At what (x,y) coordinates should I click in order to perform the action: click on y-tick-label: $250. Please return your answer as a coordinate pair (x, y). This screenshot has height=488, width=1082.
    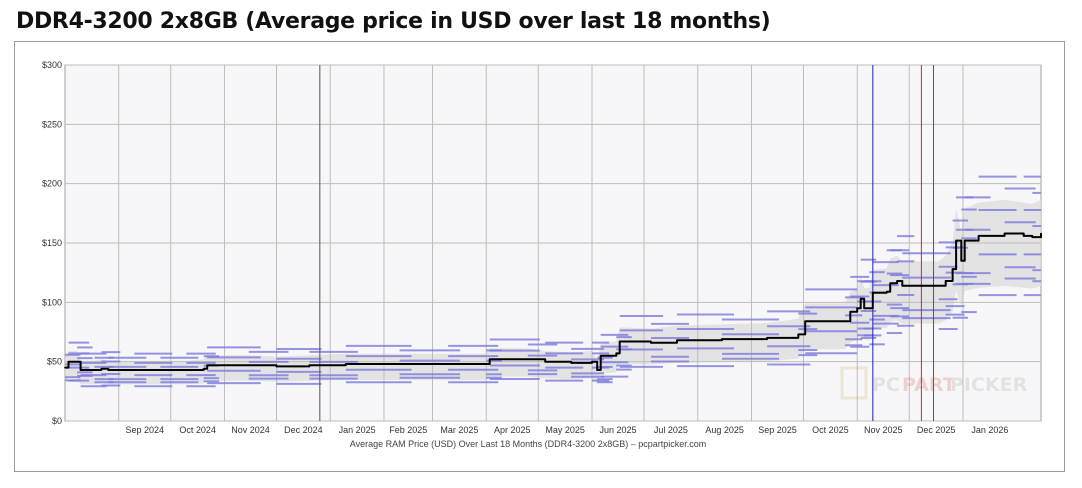
    Looking at the image, I should click on (52, 124).